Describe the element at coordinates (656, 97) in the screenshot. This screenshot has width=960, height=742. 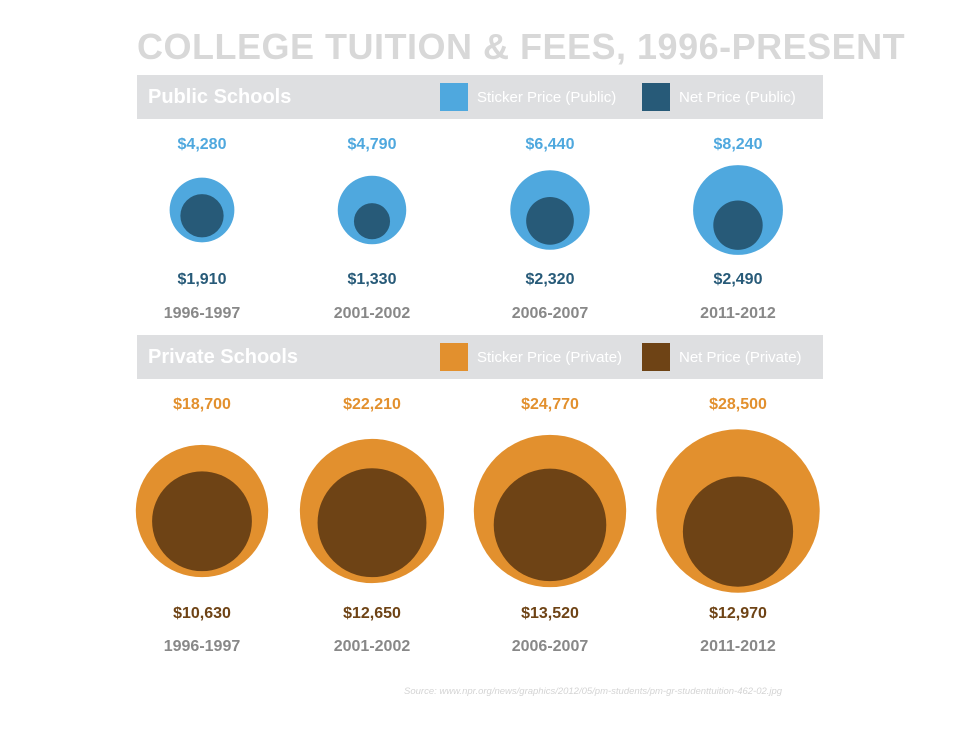
I see `legend-swatch-public-net` at that location.